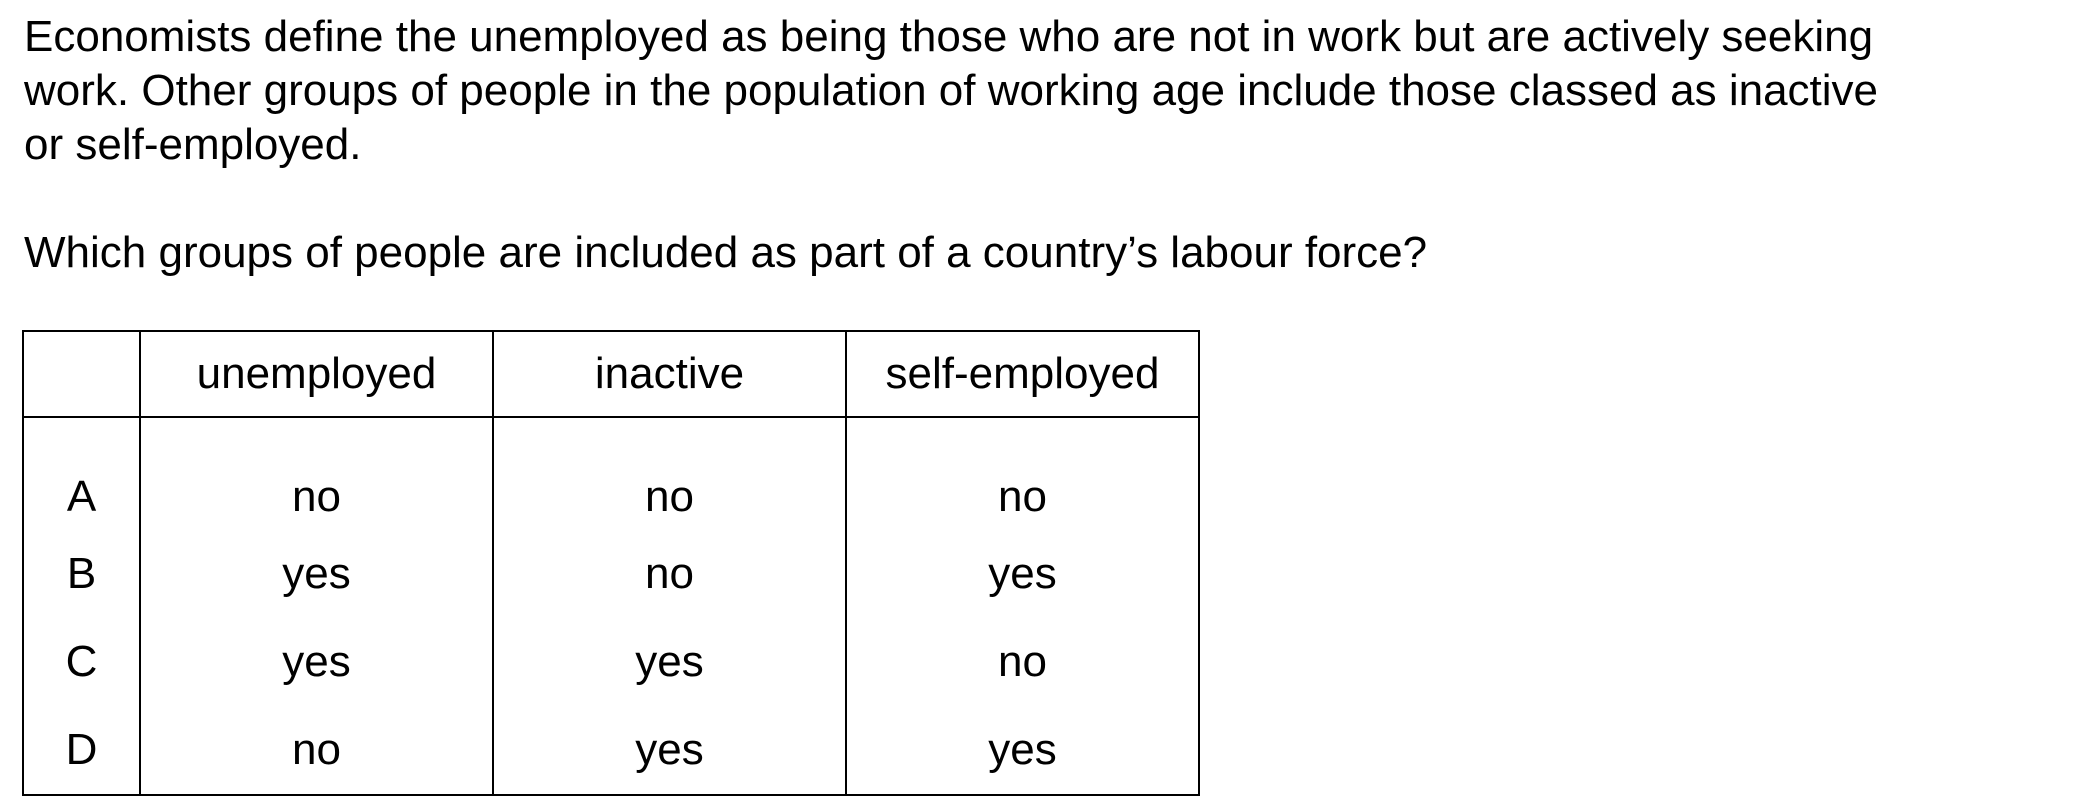 This screenshot has height=796, width=2099. Describe the element at coordinates (669, 374) in the screenshot. I see `header-cell-inactive: inactive` at that location.